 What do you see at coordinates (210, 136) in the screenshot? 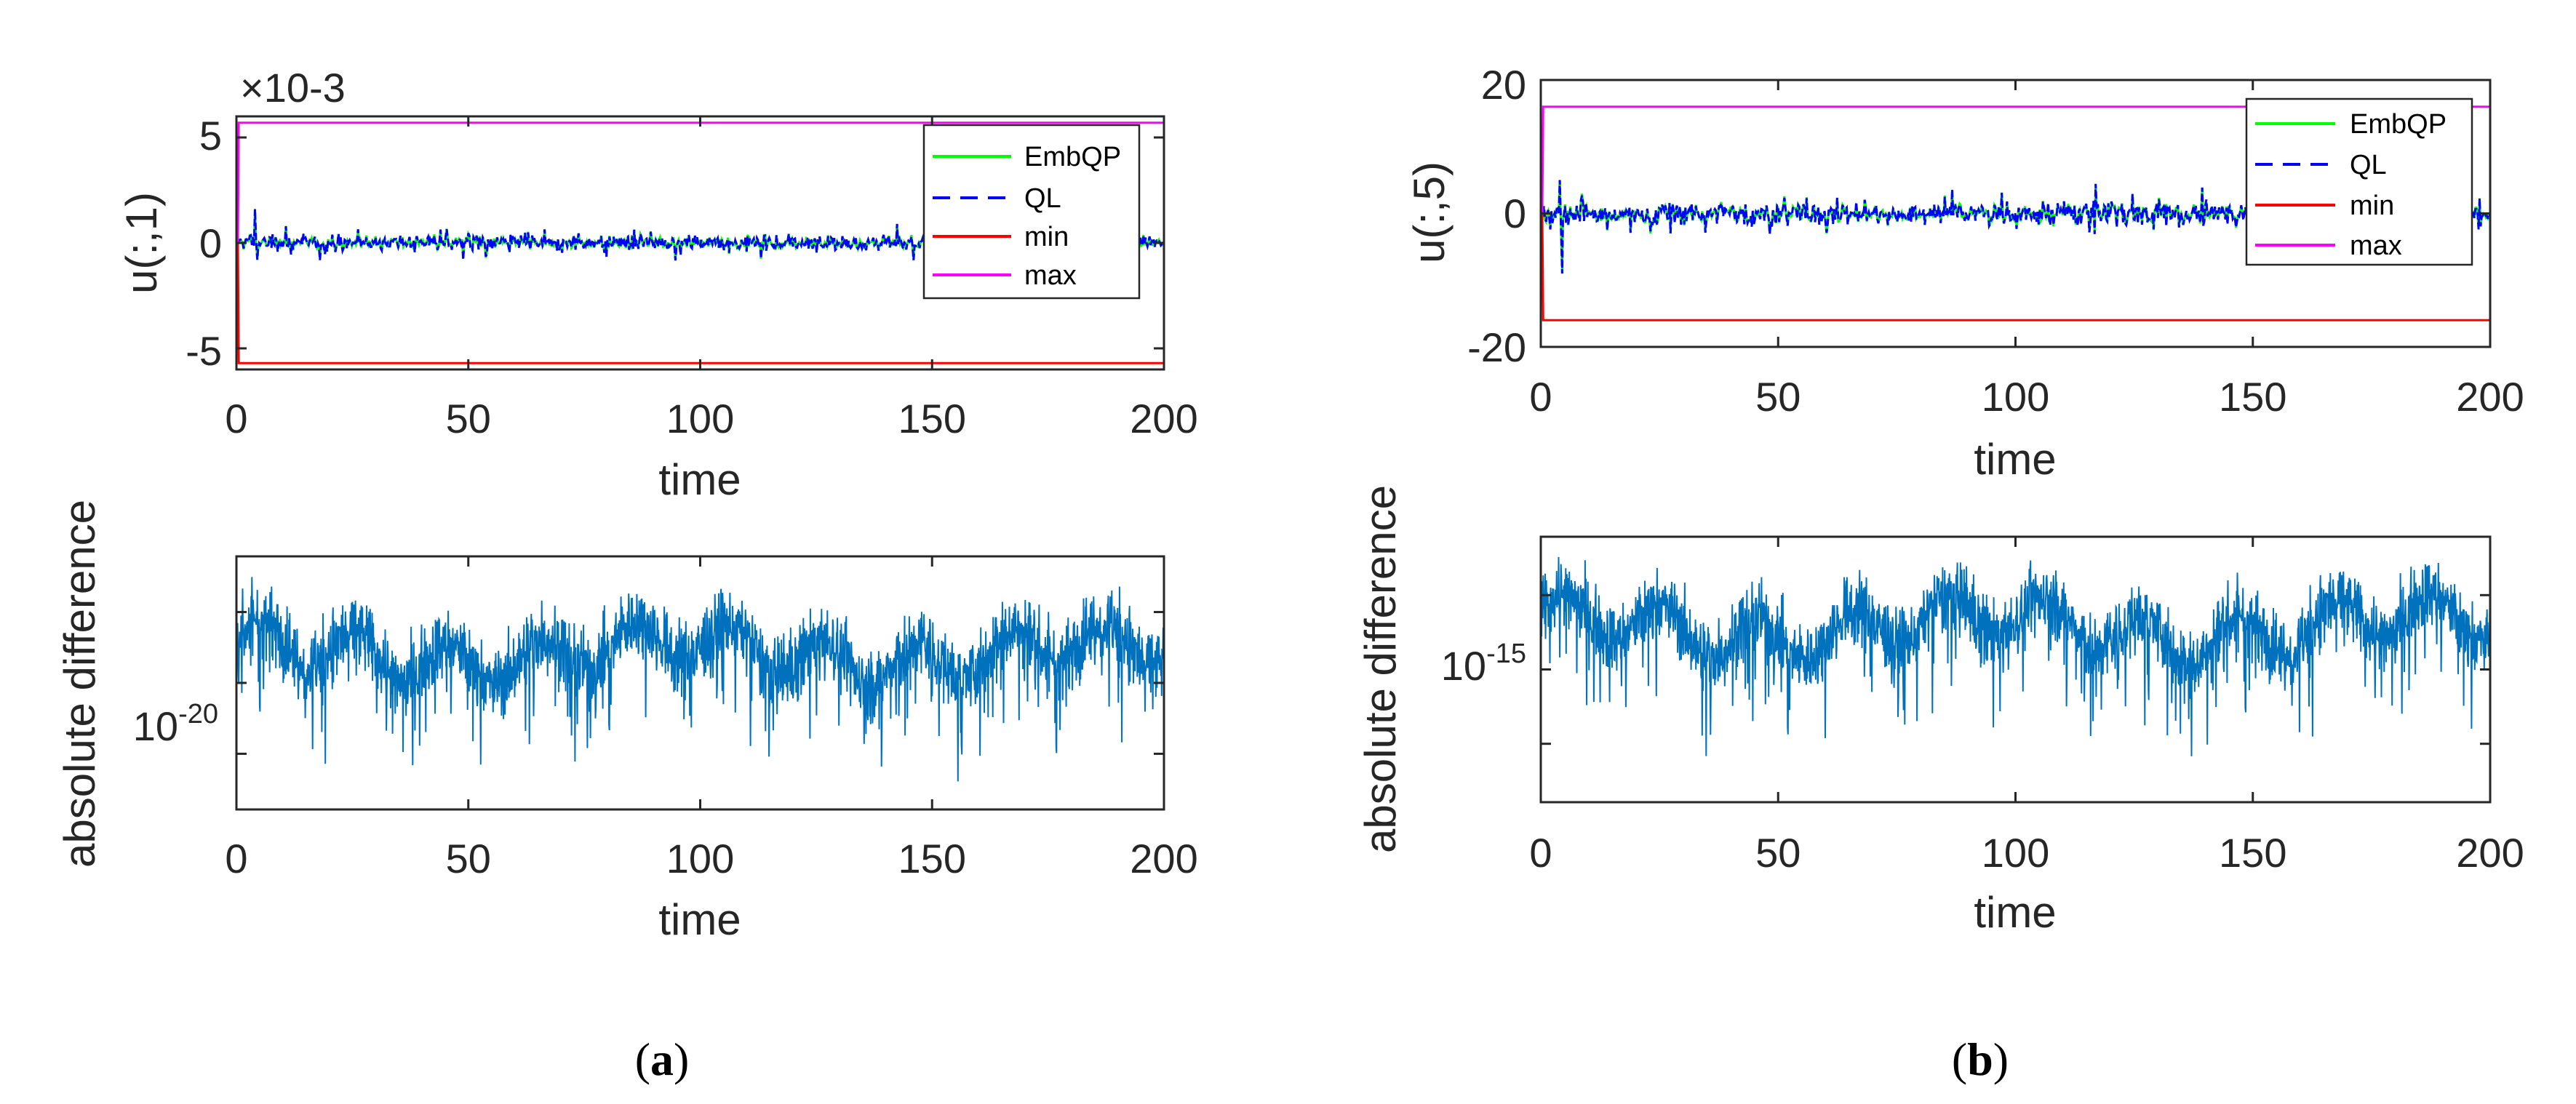
I see `ytick-label: 5` at bounding box center [210, 136].